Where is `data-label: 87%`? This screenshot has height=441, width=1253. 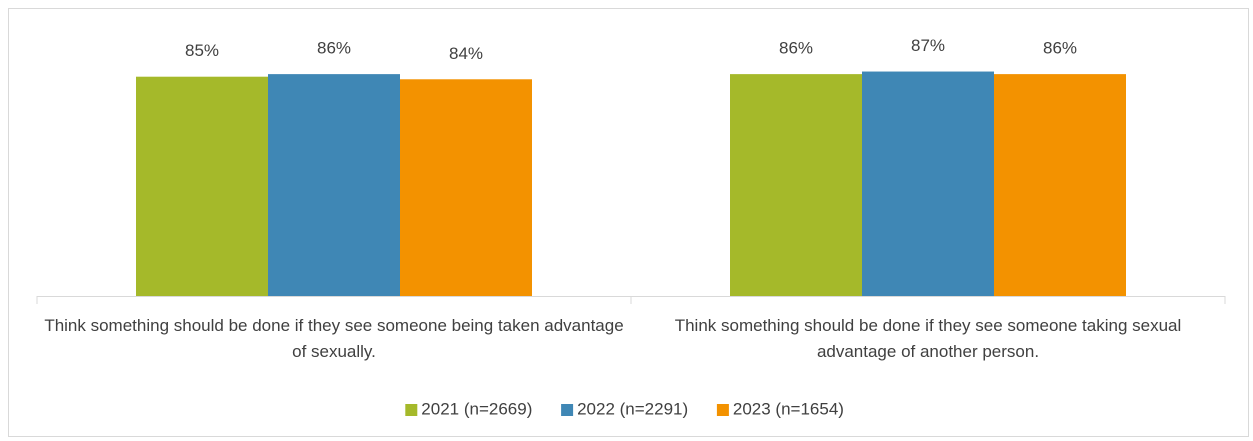
data-label: 87% is located at coordinates (928, 45).